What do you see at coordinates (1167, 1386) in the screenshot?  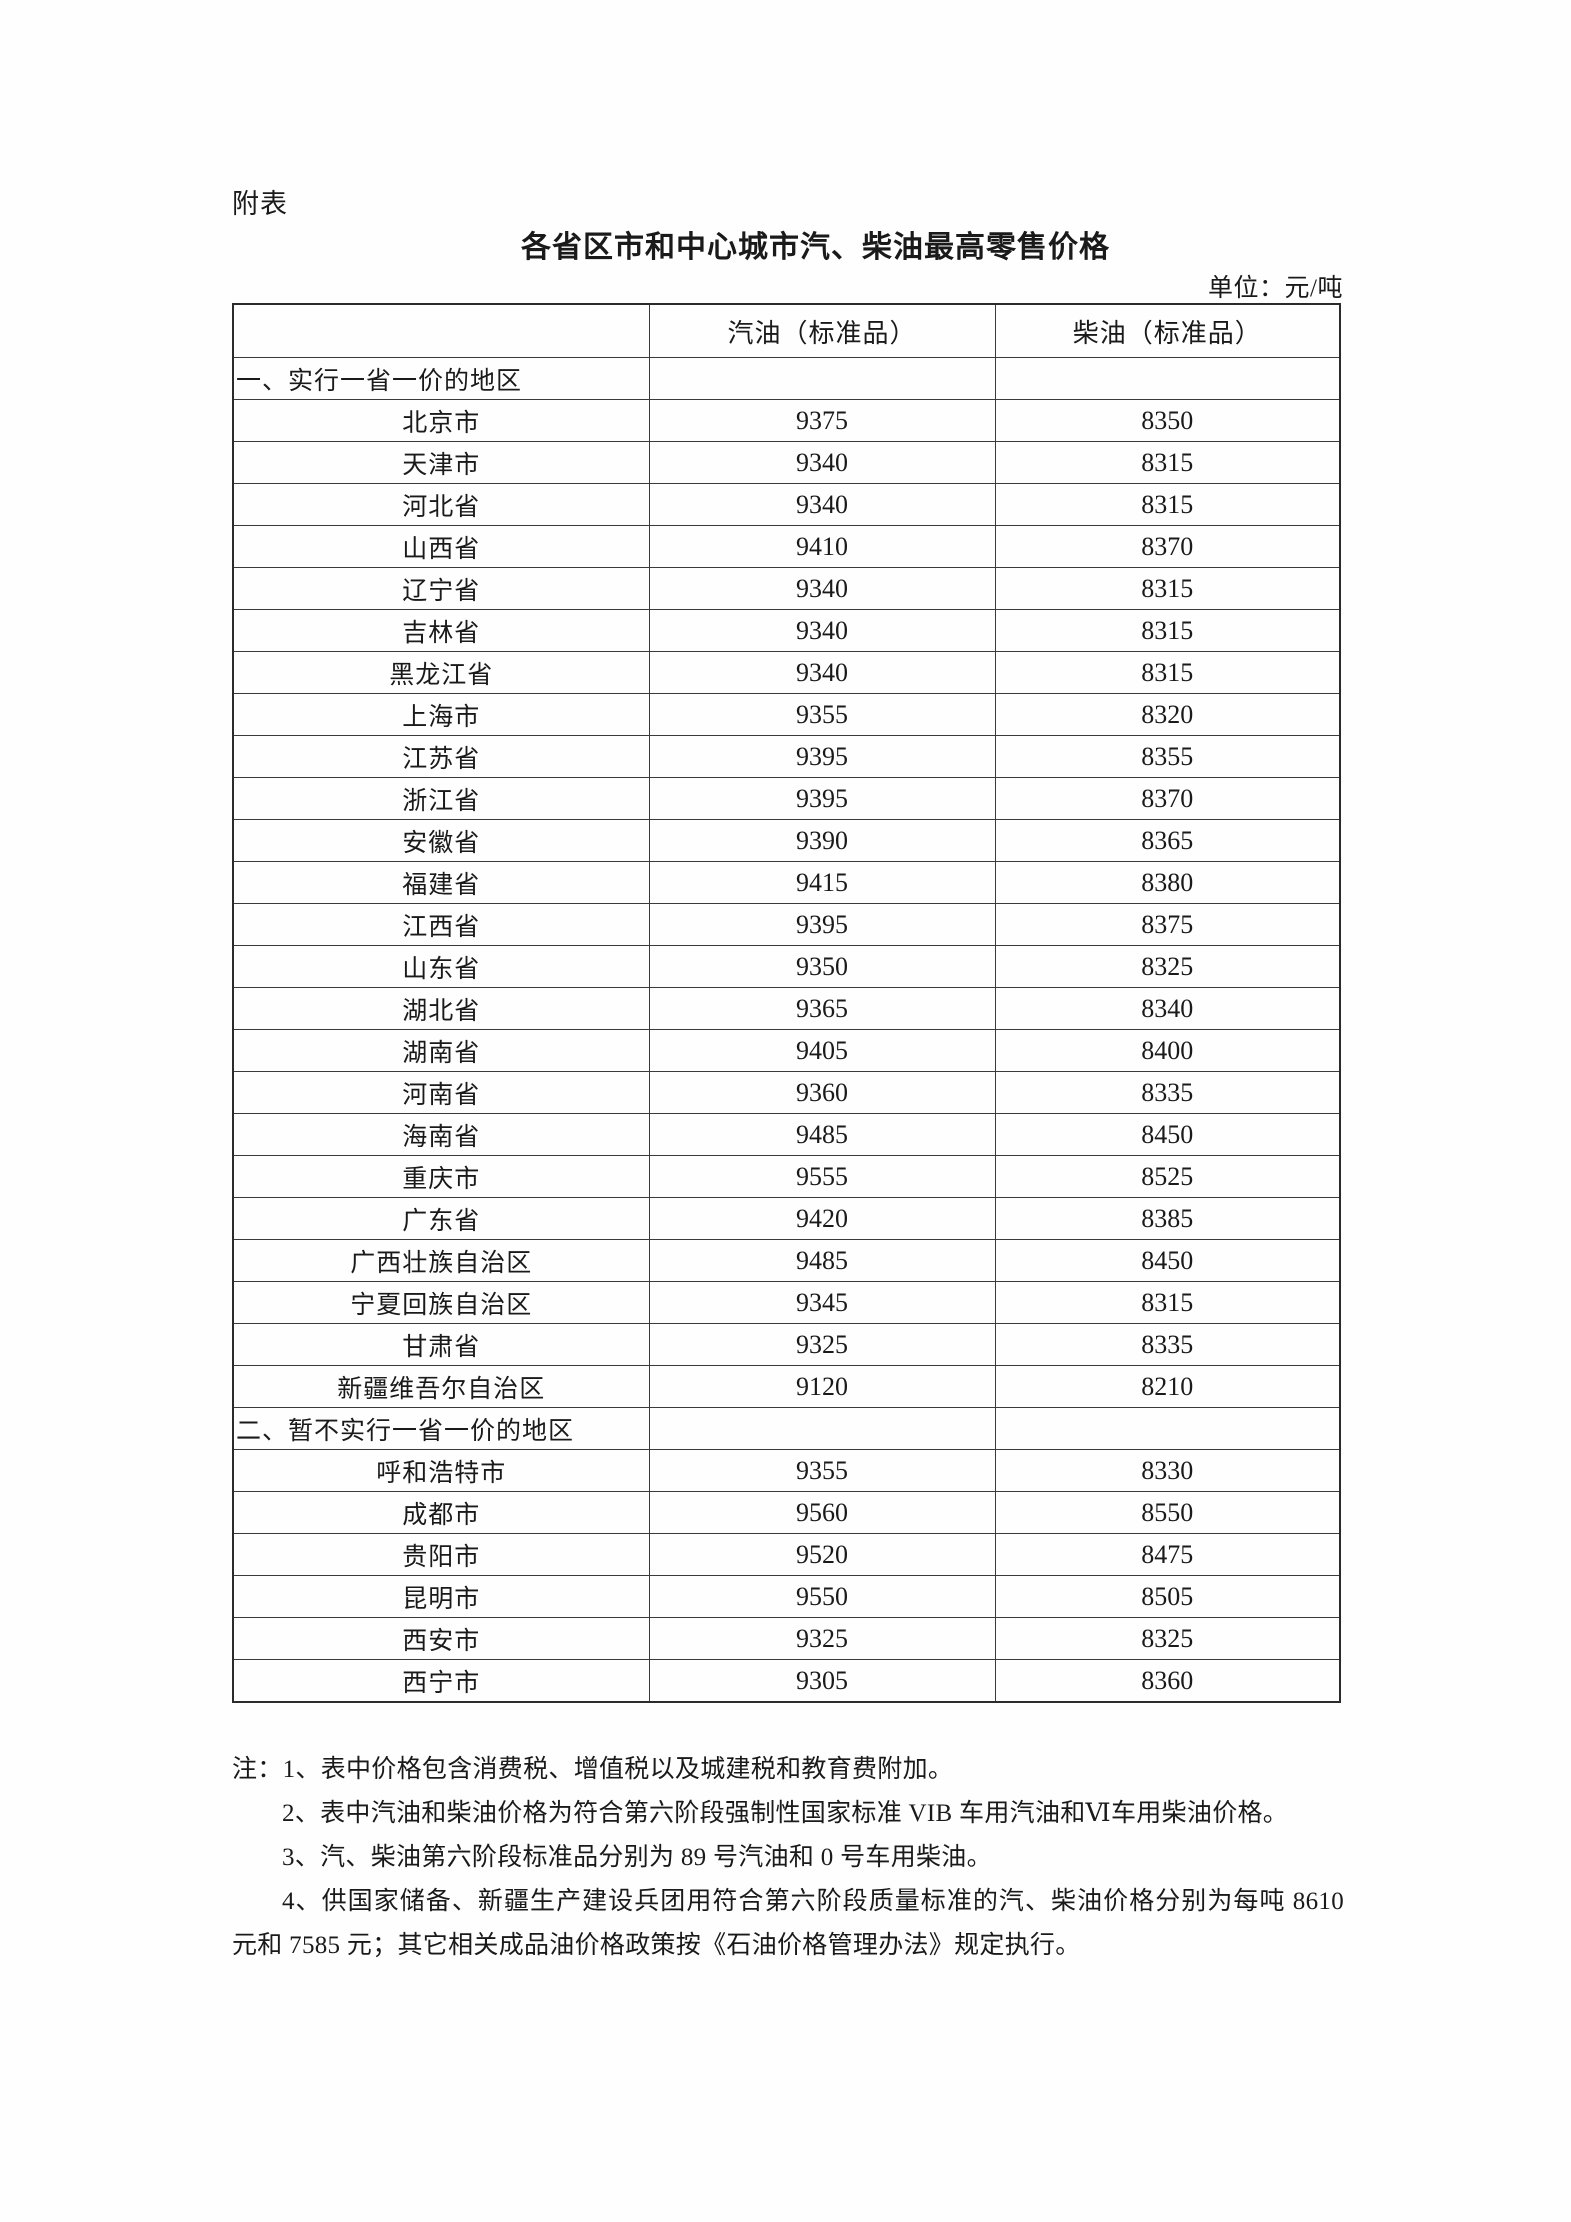 I see `diesel-price-cell: 8210` at bounding box center [1167, 1386].